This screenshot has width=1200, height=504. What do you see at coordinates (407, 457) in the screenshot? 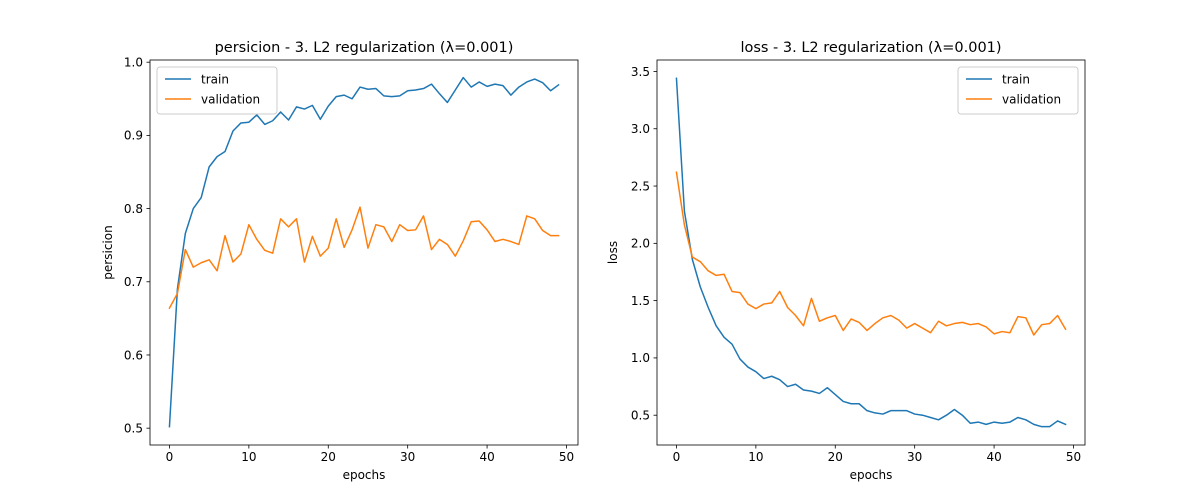
I see `chart-1-x-tick-label: 30` at bounding box center [407, 457].